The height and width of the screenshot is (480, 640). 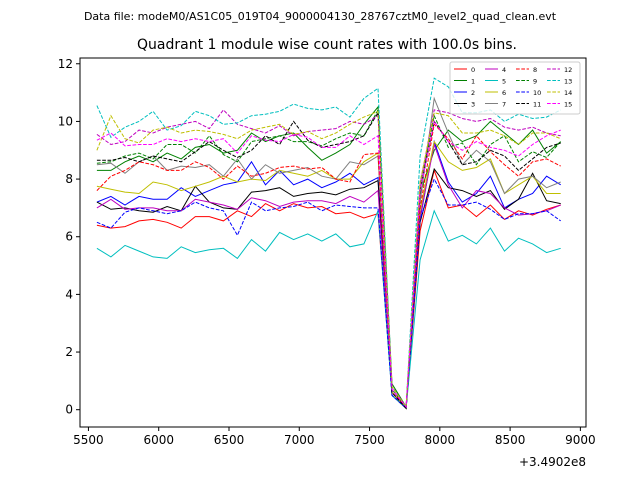 I want to click on legend-label-12: 12, so click(x=568, y=70).